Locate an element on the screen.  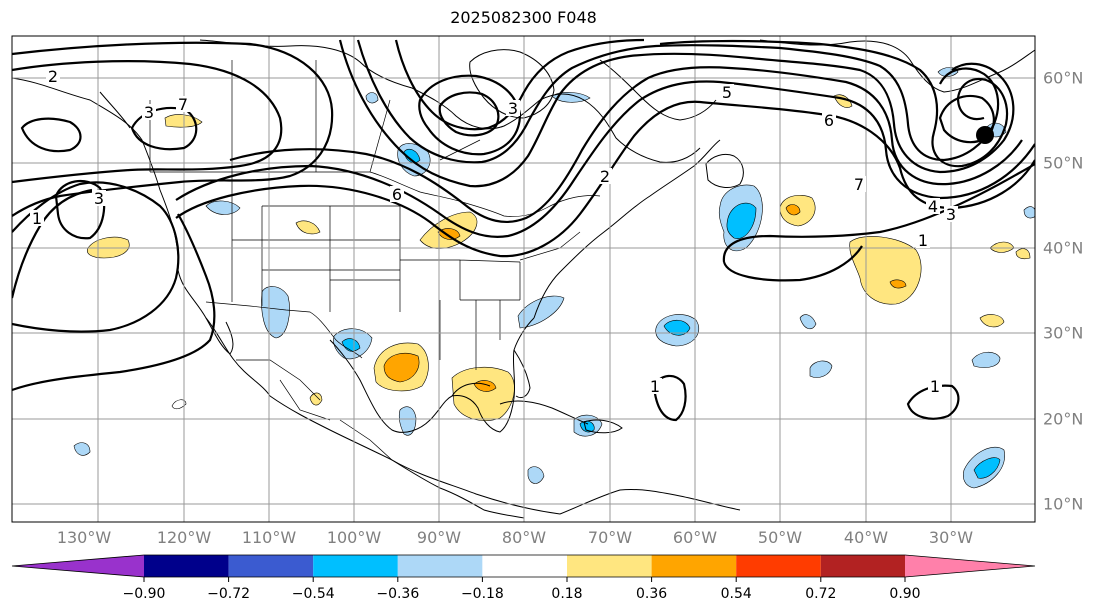
colorbar-tick-label: 0.90 is located at coordinates (905, 594).